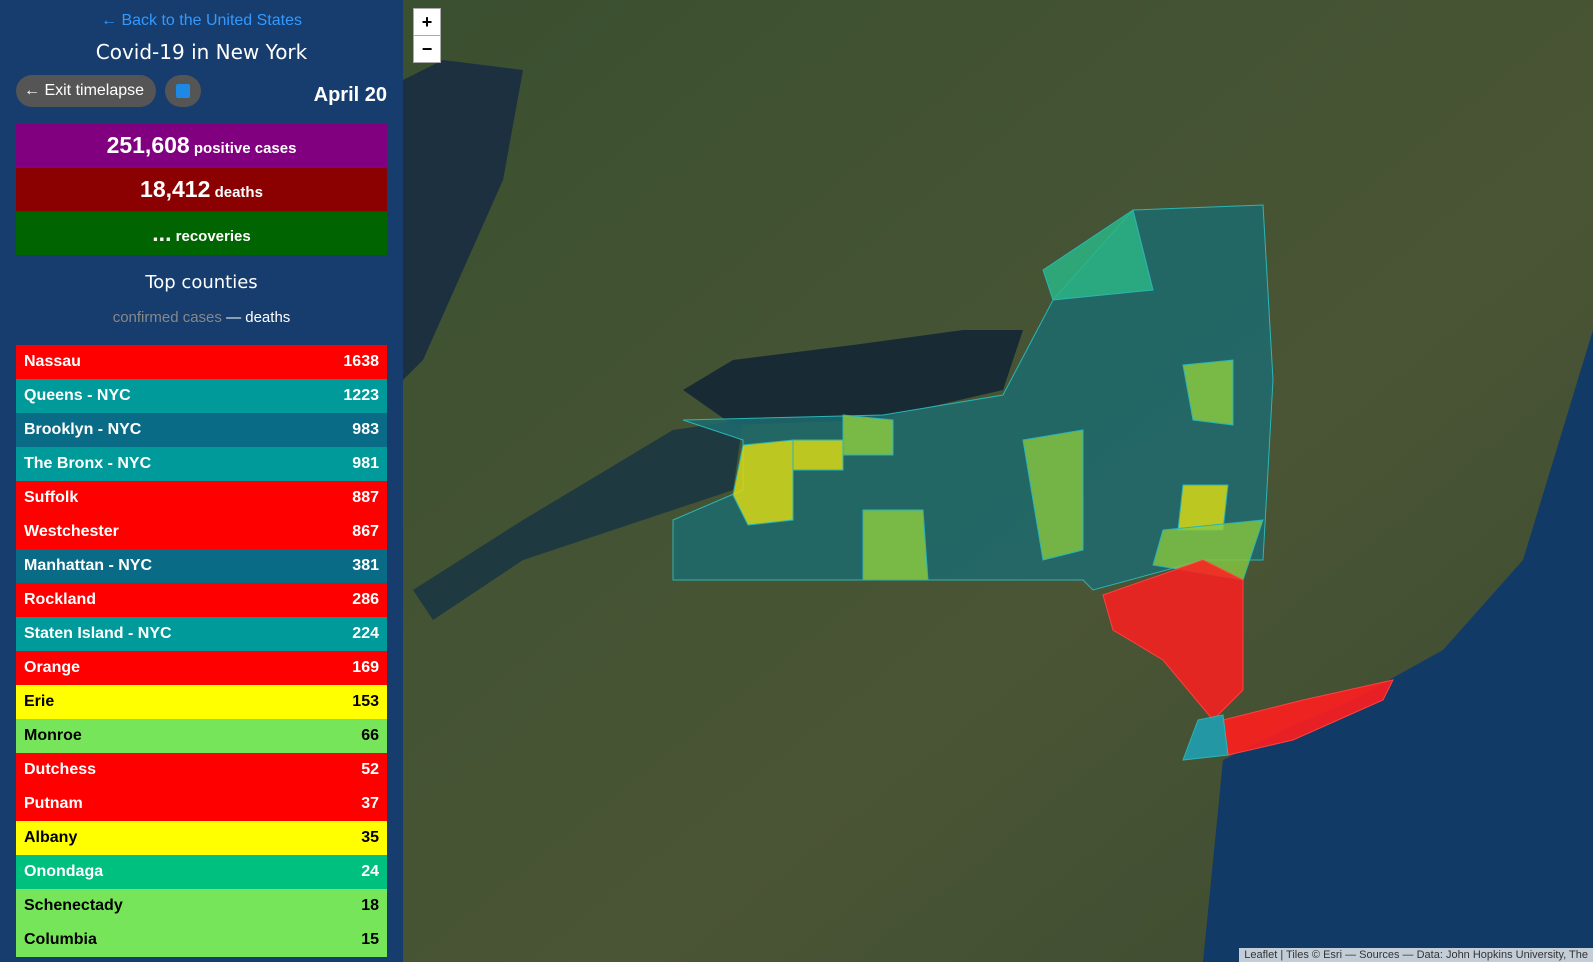  I want to click on legend: confirmed cases — deaths, so click(201, 317).